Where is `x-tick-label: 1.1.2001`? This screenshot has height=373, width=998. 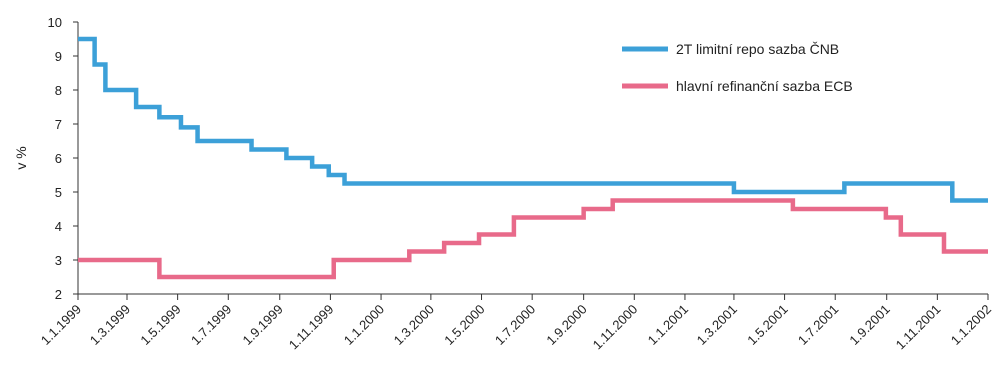 x-tick-label: 1.1.2001 is located at coordinates (668, 325).